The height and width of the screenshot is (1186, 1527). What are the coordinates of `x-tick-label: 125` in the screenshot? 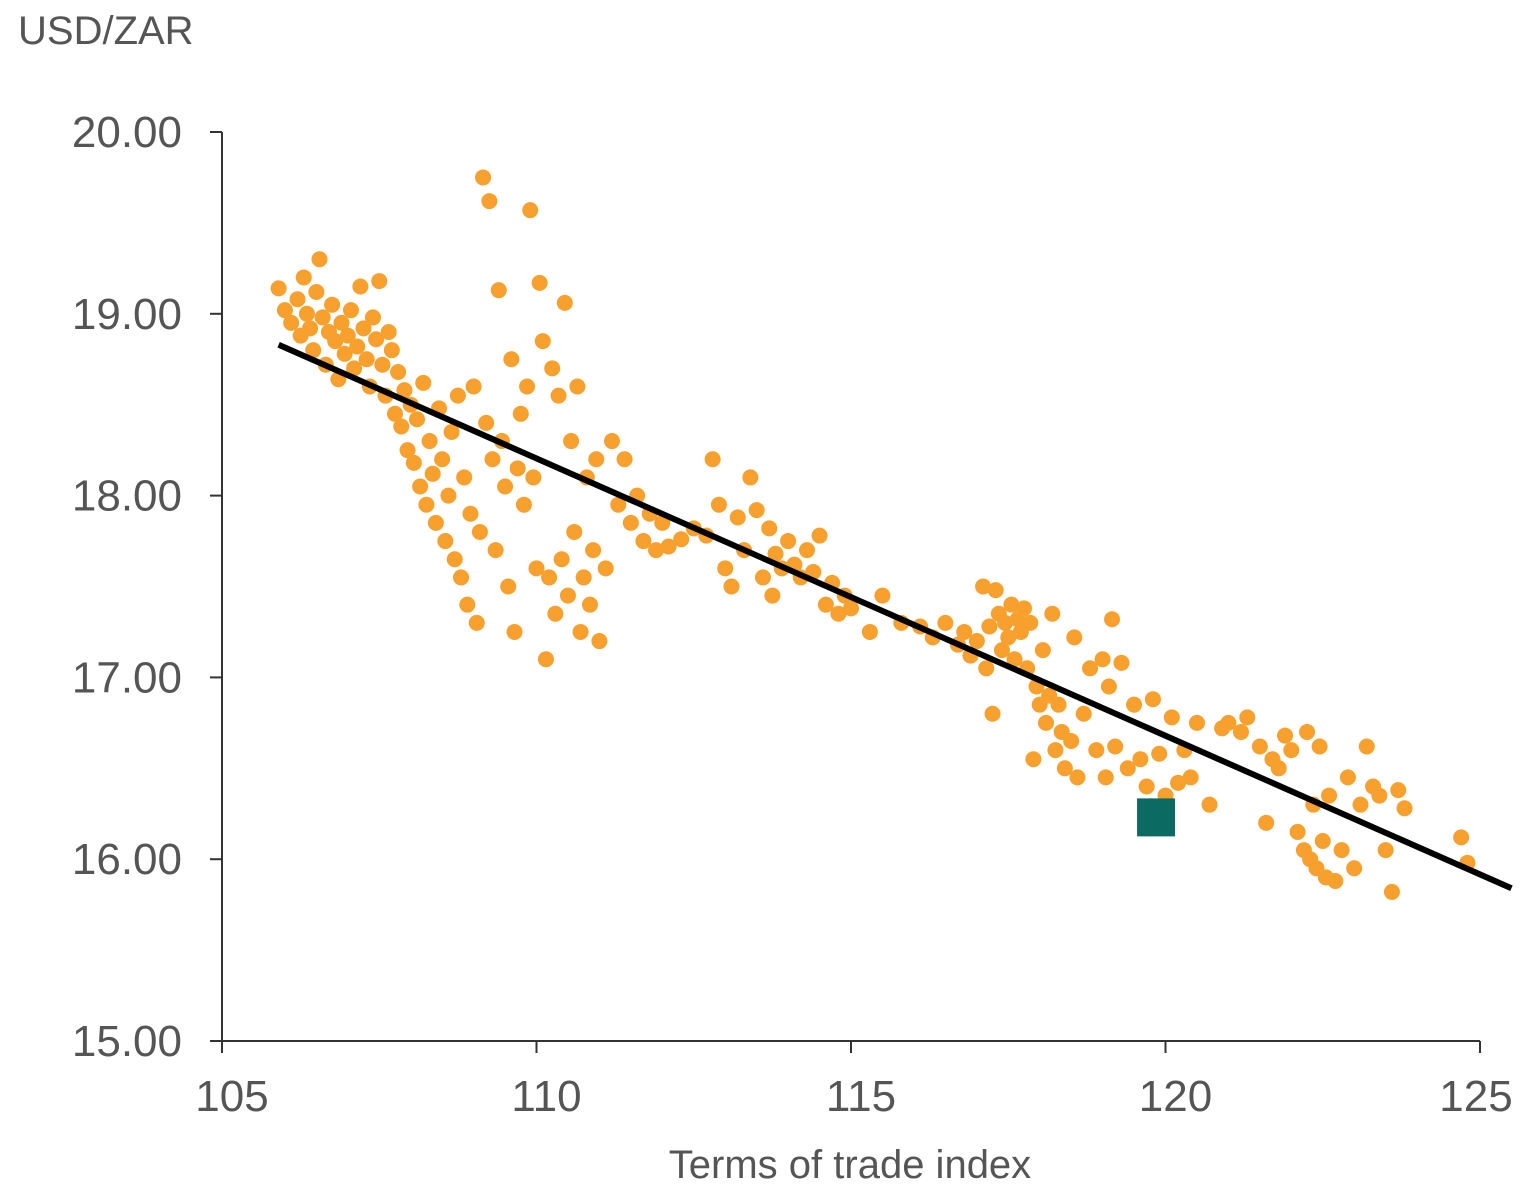 It's located at (1475, 1096).